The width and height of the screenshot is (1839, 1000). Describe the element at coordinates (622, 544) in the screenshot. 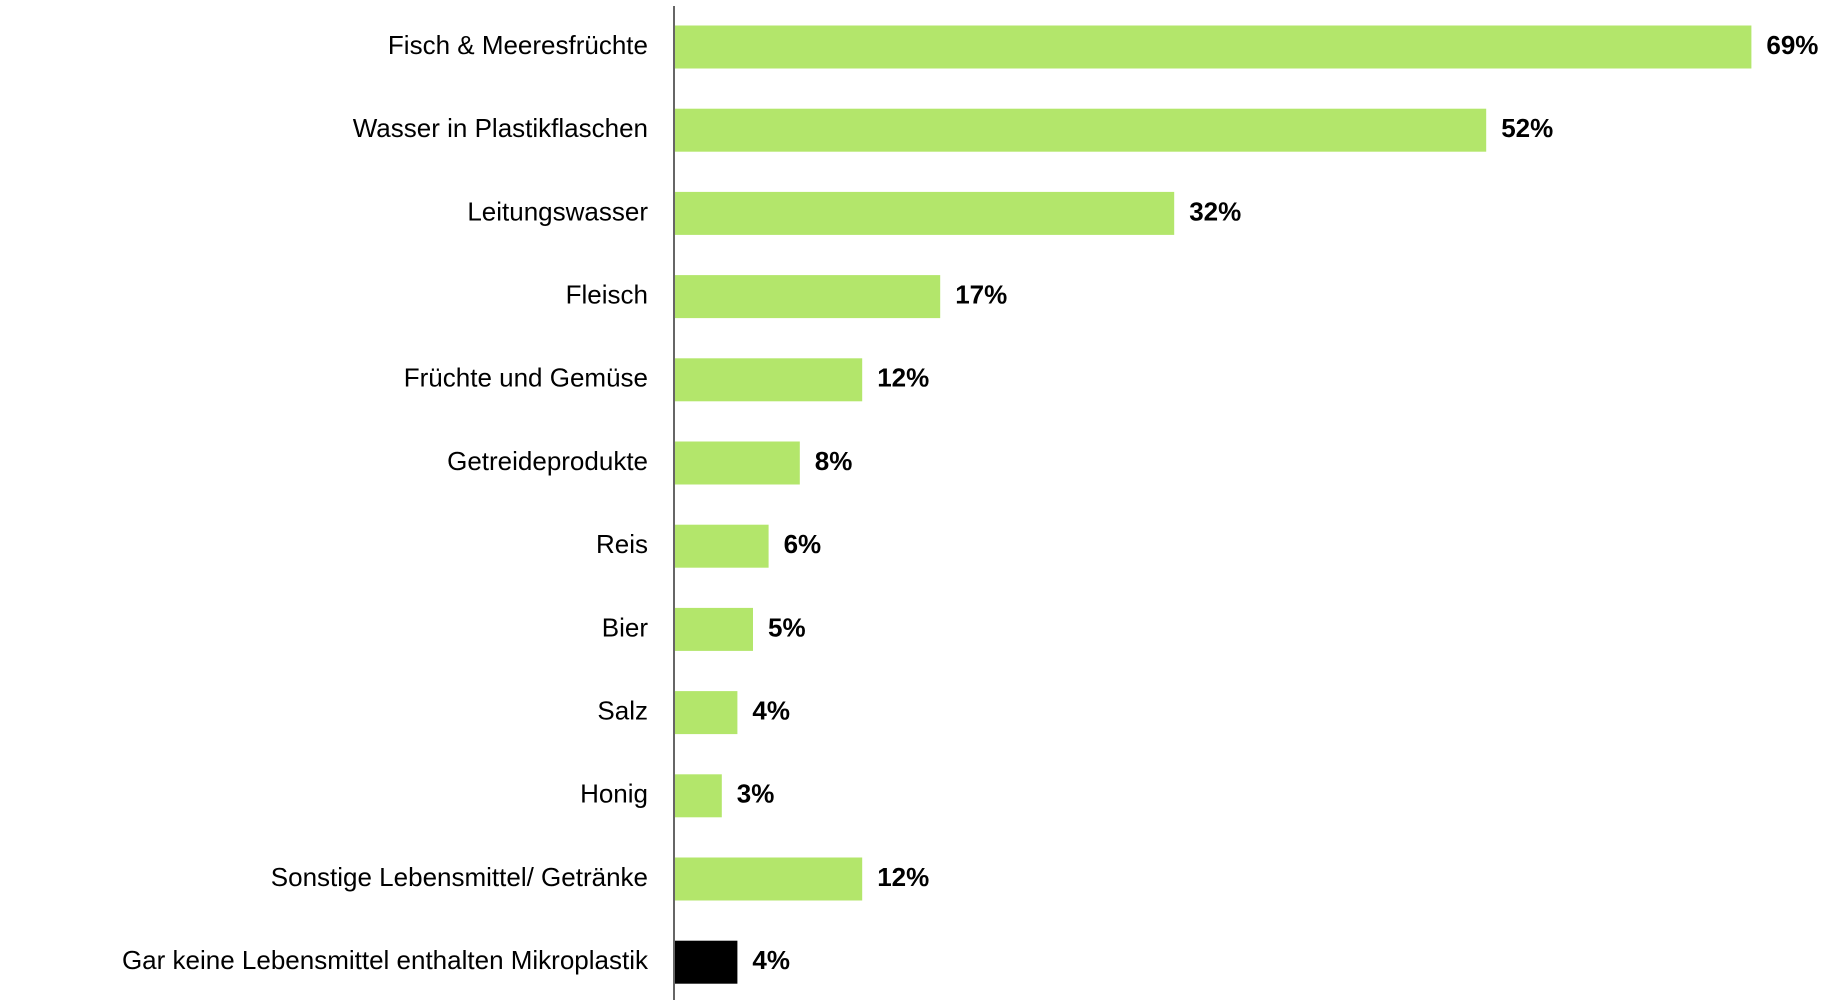

I see `category-label: Reis` at that location.